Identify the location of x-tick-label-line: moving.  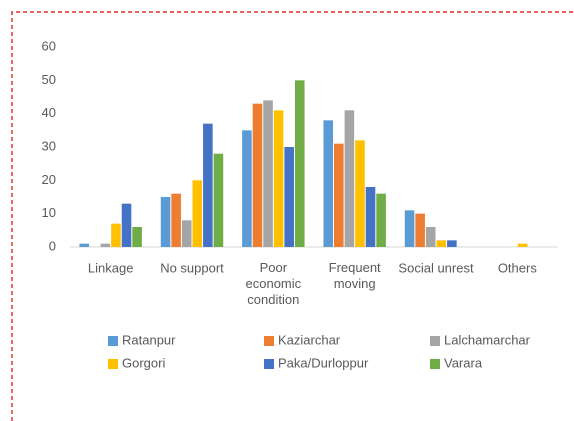
(355, 283).